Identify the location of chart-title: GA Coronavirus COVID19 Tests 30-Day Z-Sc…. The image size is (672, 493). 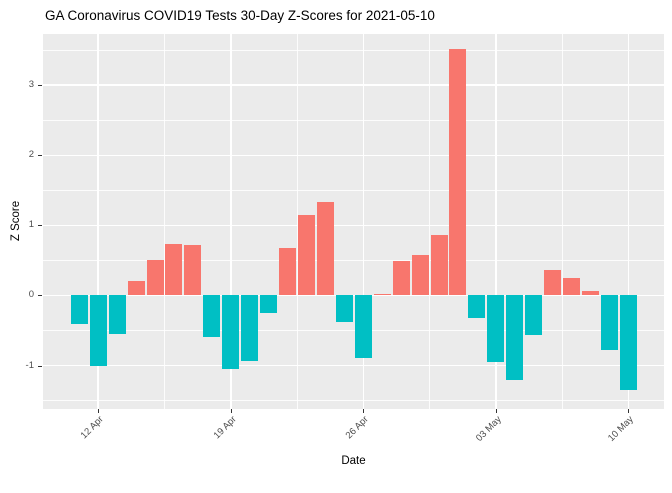
(240, 15).